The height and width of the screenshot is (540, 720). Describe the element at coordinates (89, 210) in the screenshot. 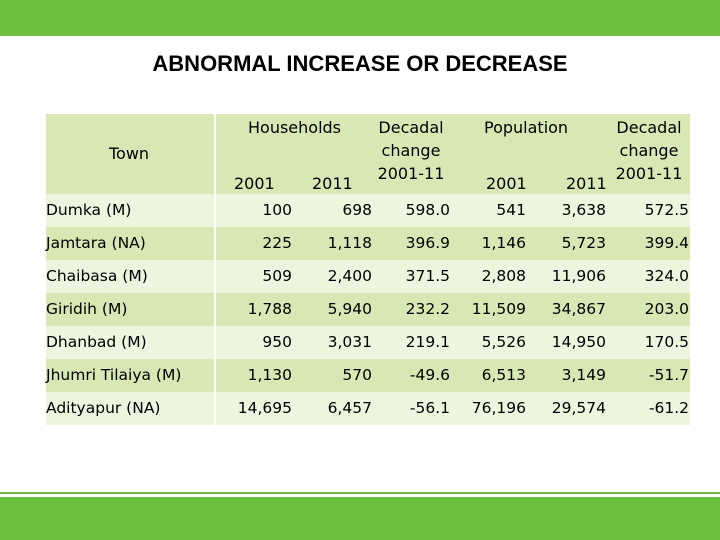

I see `cell-town: Dumka (M)` at that location.